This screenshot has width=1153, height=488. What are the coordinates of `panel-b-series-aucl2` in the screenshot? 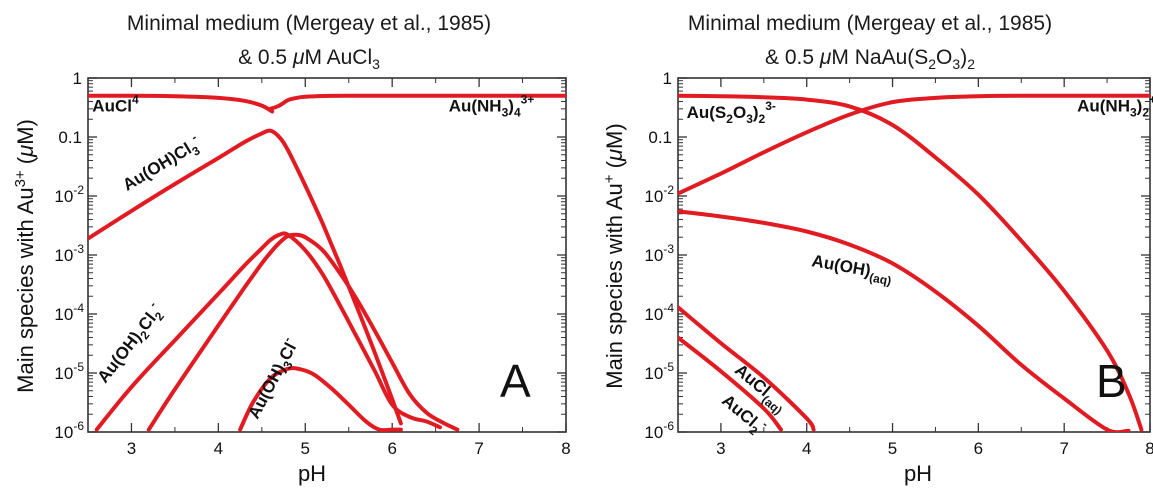 It's located at (730, 383).